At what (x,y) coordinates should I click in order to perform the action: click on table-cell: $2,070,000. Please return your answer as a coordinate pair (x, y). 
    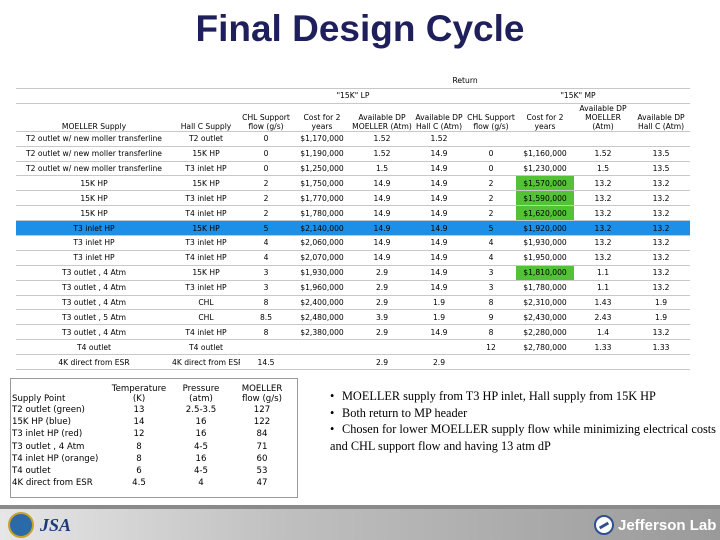
    Looking at the image, I should click on (322, 258).